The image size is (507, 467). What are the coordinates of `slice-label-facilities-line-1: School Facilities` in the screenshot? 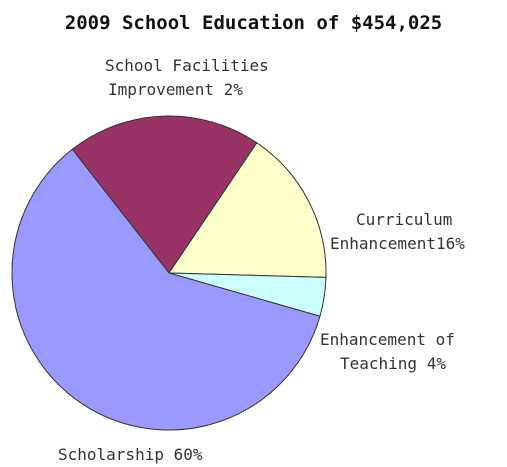 It's located at (187, 65).